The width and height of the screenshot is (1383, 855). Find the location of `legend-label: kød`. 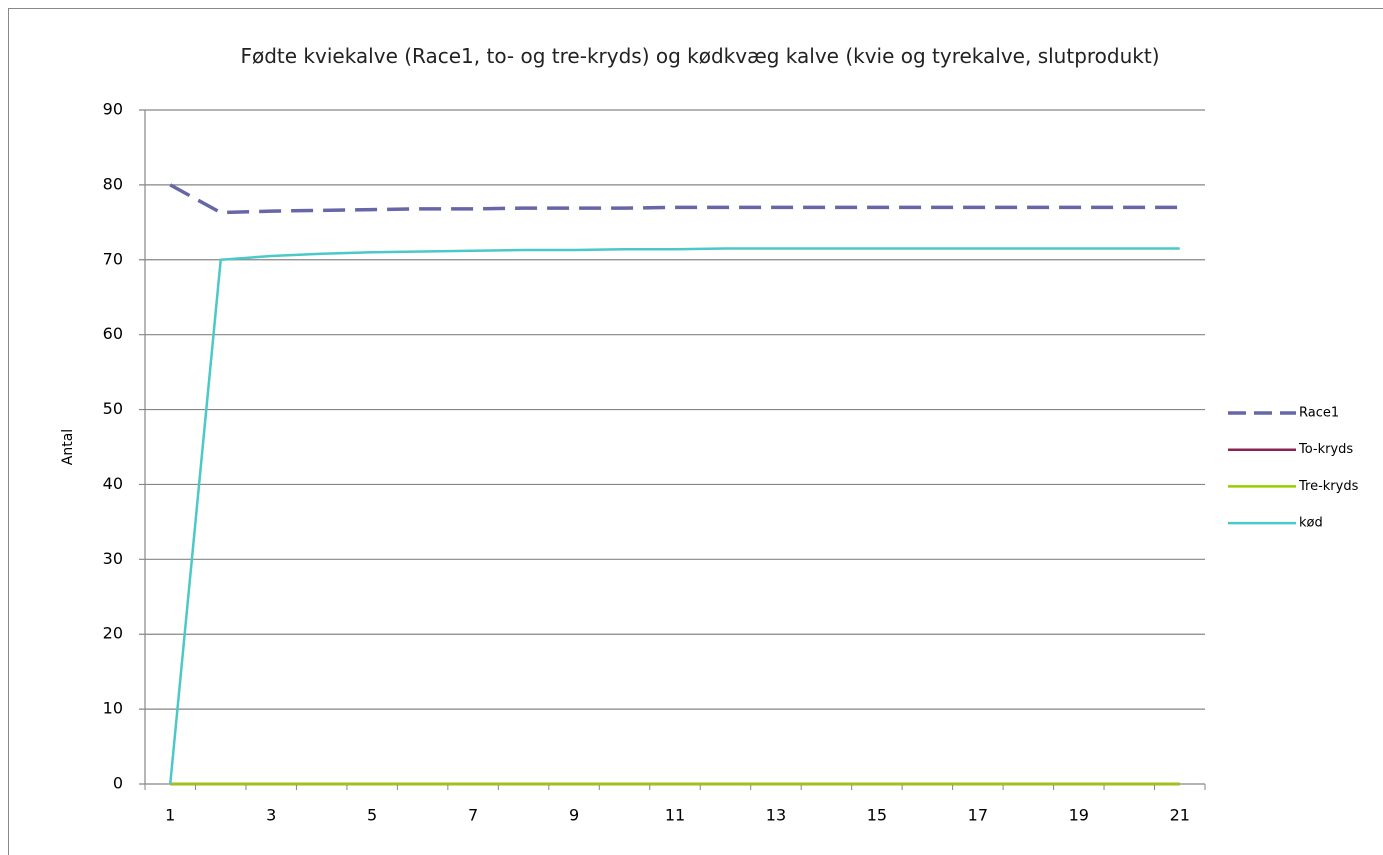

legend-label: kød is located at coordinates (1311, 523).